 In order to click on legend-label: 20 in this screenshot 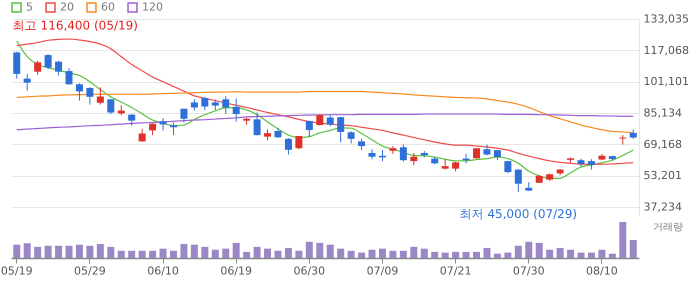, I will do `click(67, 7)`.